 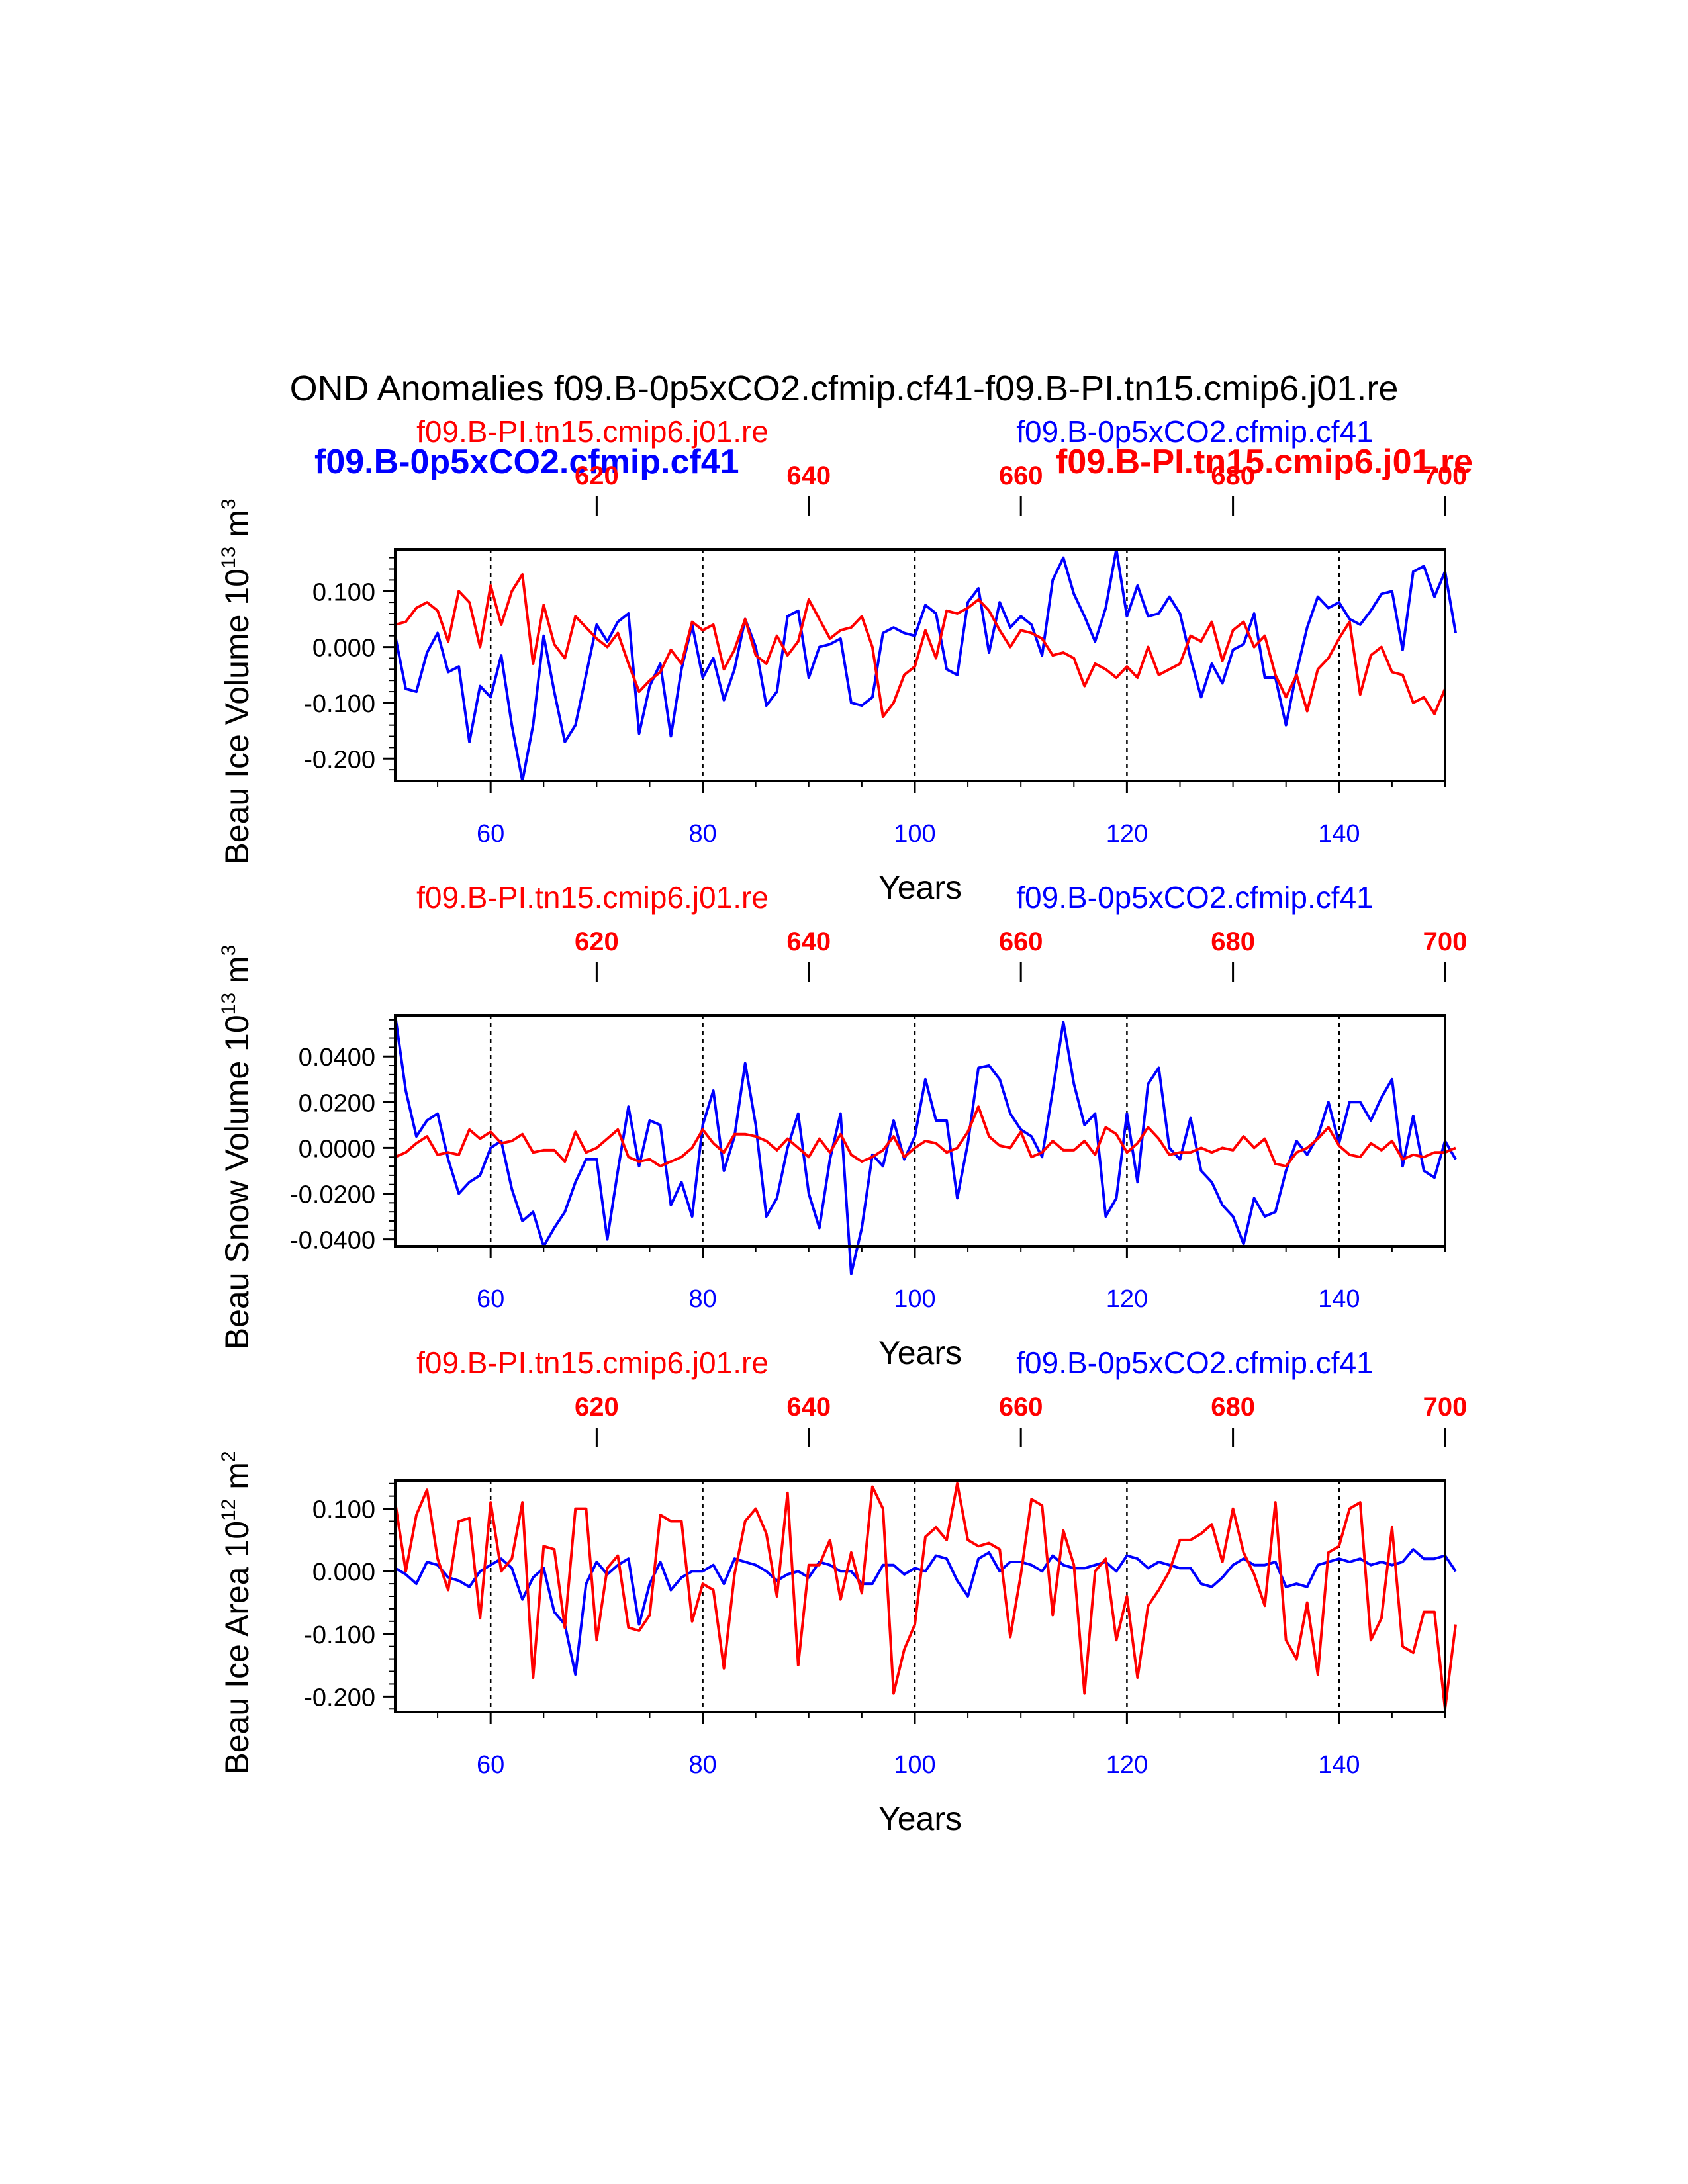 I want to click on y-axis-label-text: Beau Ice Area 10, so click(x=237, y=1648).